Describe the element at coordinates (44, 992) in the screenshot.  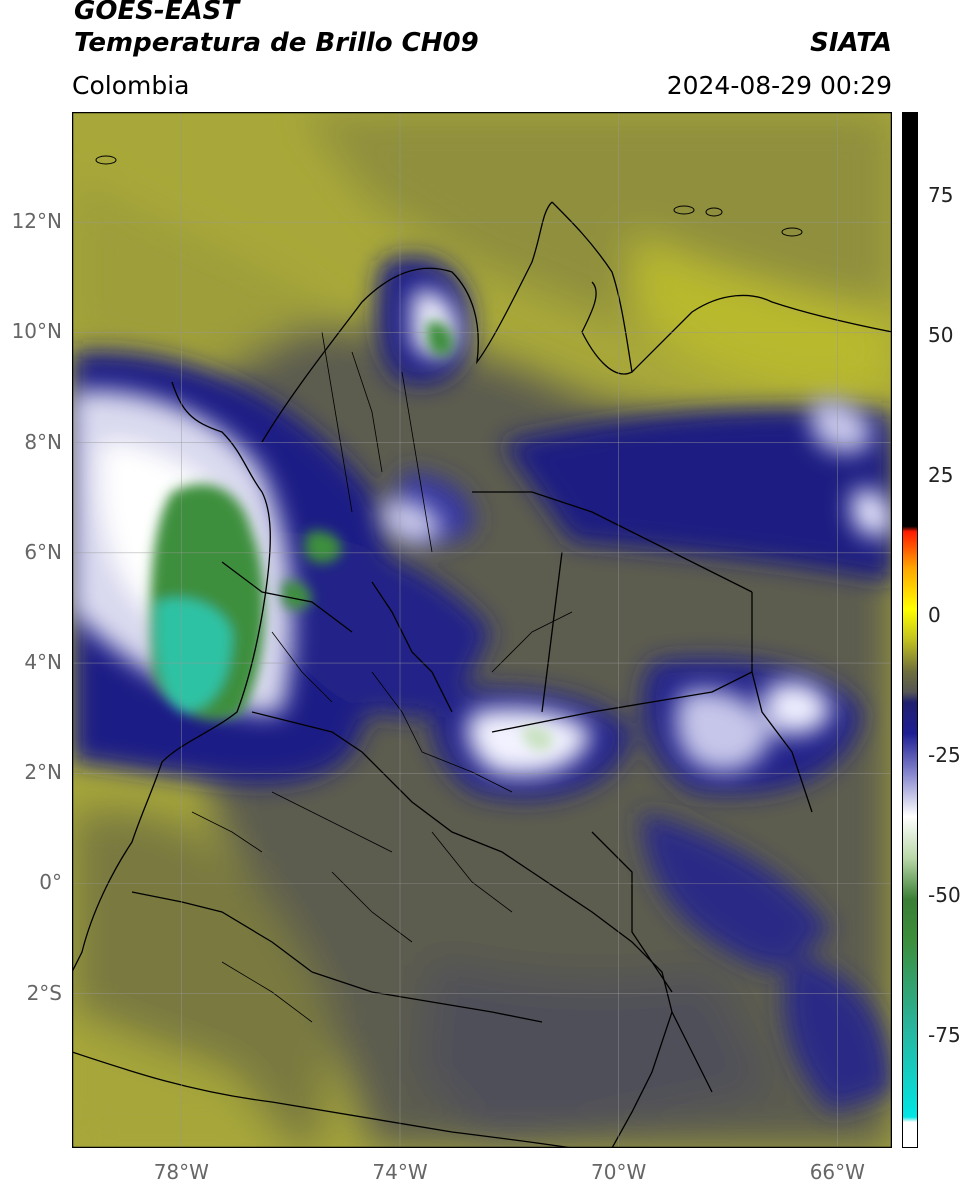
I see `lat-tick-label: 2°S` at that location.